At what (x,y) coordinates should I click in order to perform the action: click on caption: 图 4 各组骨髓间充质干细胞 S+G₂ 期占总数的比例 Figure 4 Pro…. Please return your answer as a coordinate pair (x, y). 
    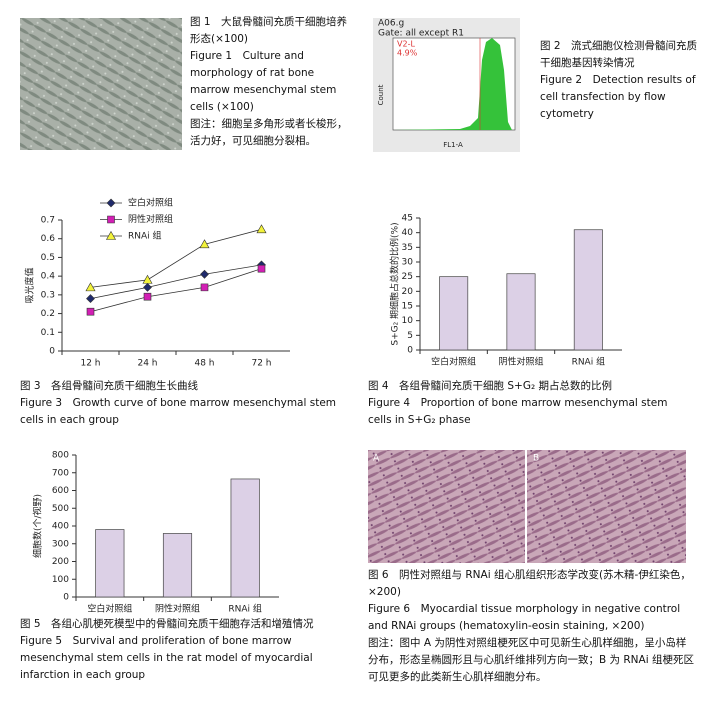
    Looking at the image, I should click on (529, 403).